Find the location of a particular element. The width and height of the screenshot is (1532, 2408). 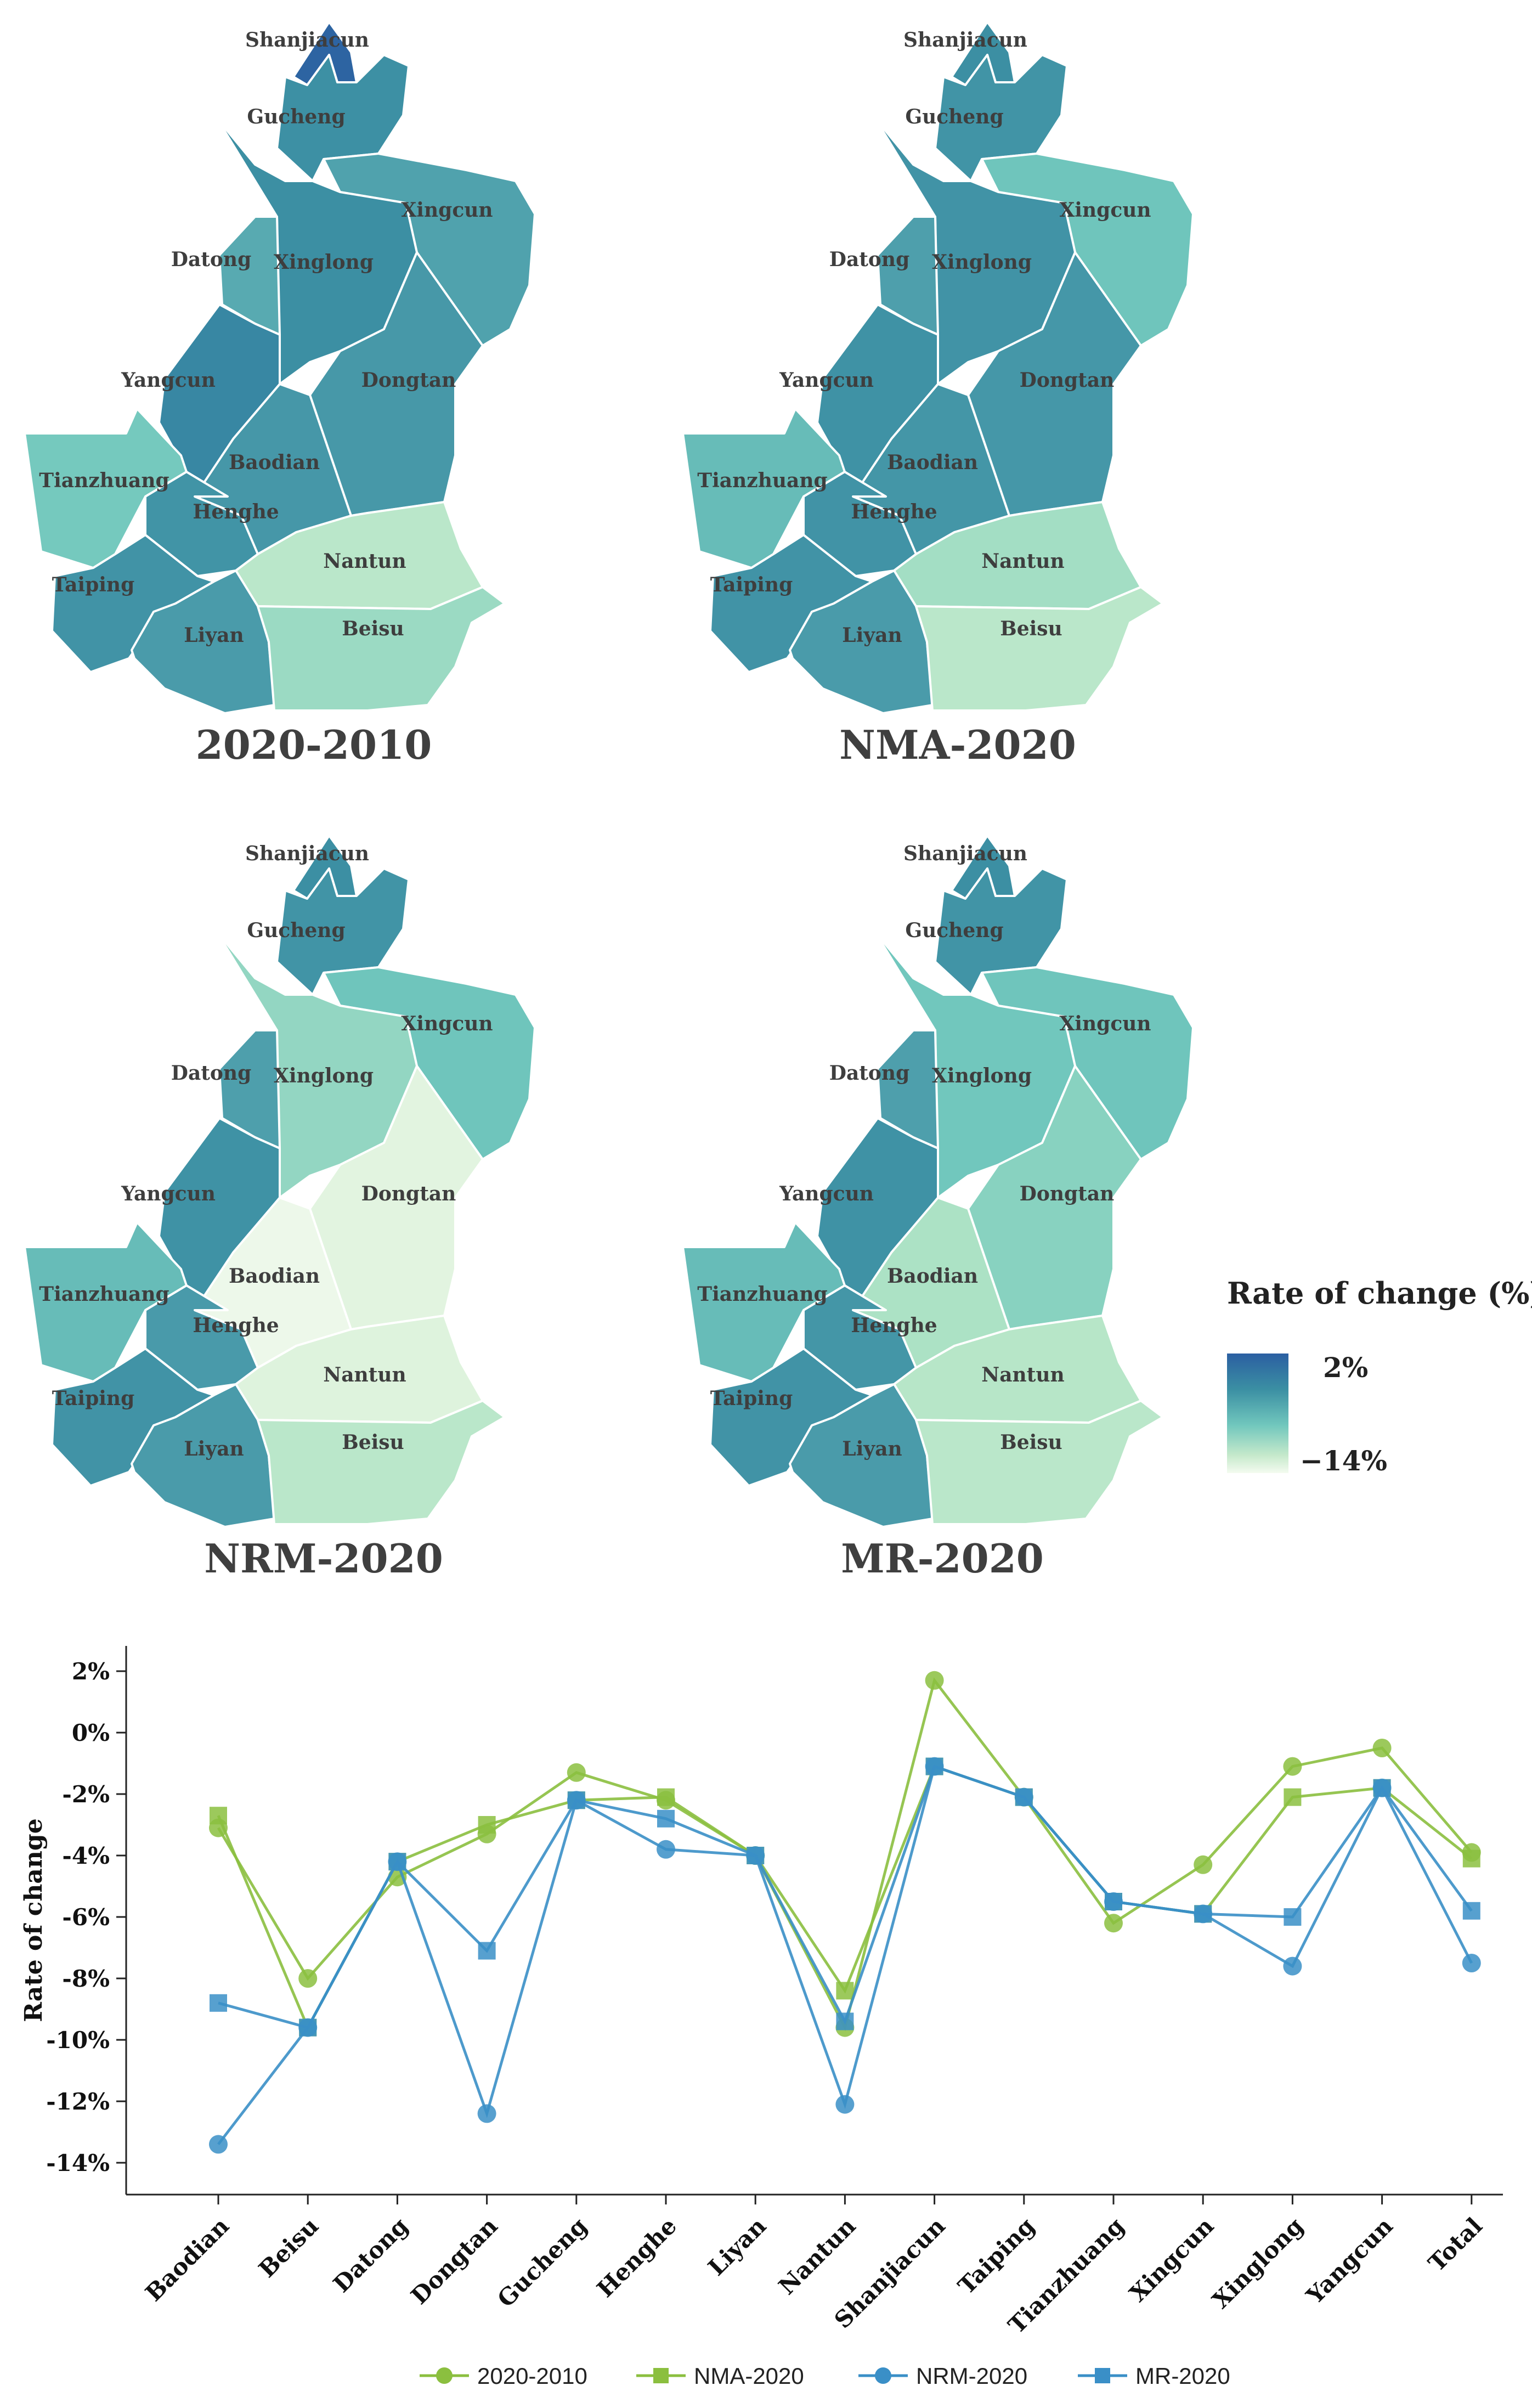

legend-colorbar is located at coordinates (1257, 1413).